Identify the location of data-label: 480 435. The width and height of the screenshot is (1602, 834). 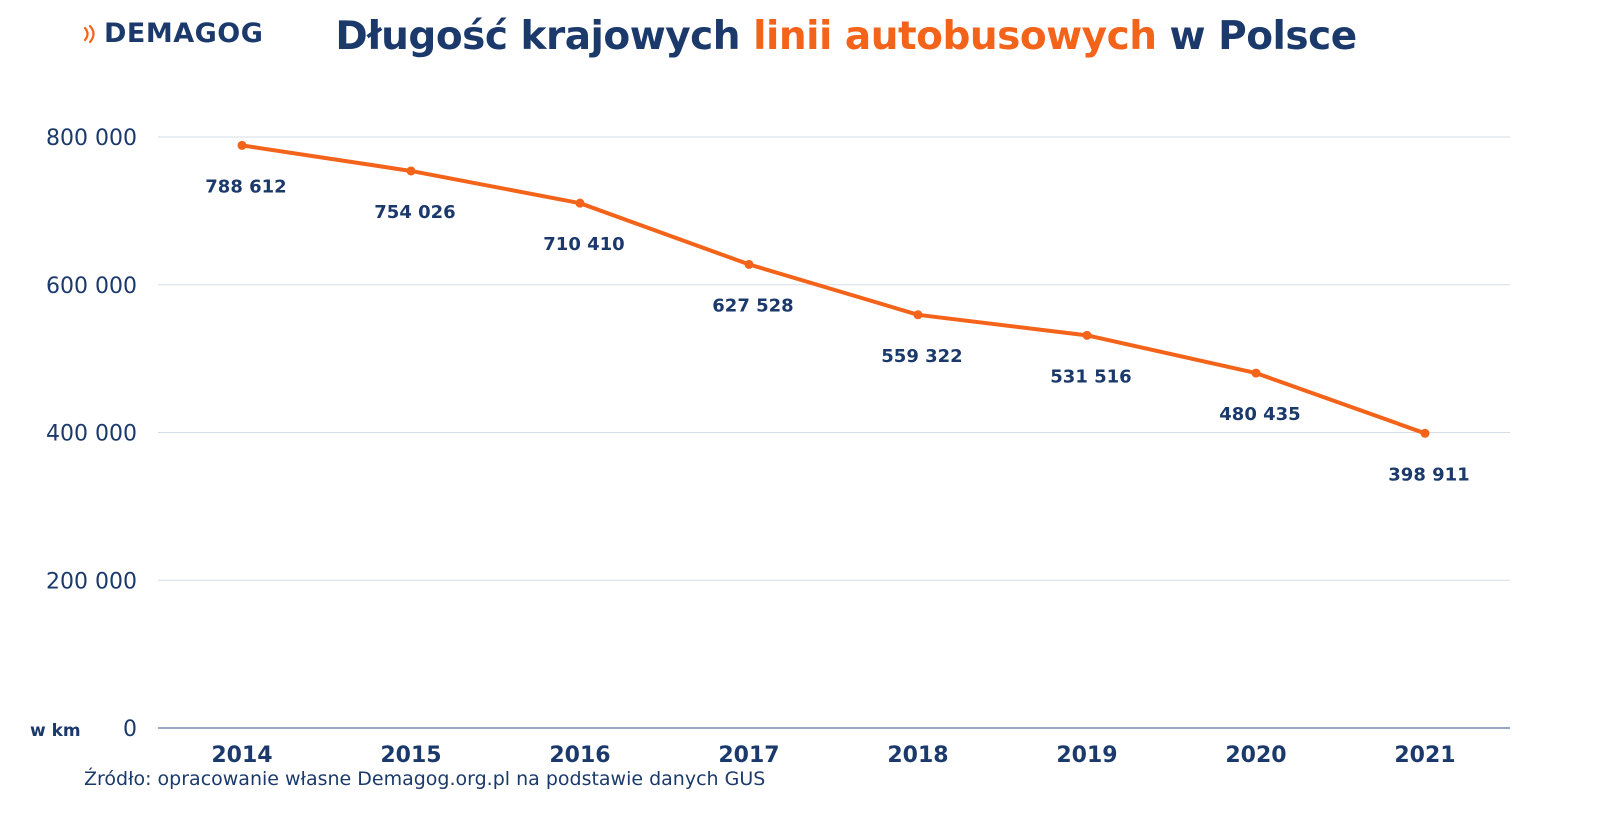
(1259, 414).